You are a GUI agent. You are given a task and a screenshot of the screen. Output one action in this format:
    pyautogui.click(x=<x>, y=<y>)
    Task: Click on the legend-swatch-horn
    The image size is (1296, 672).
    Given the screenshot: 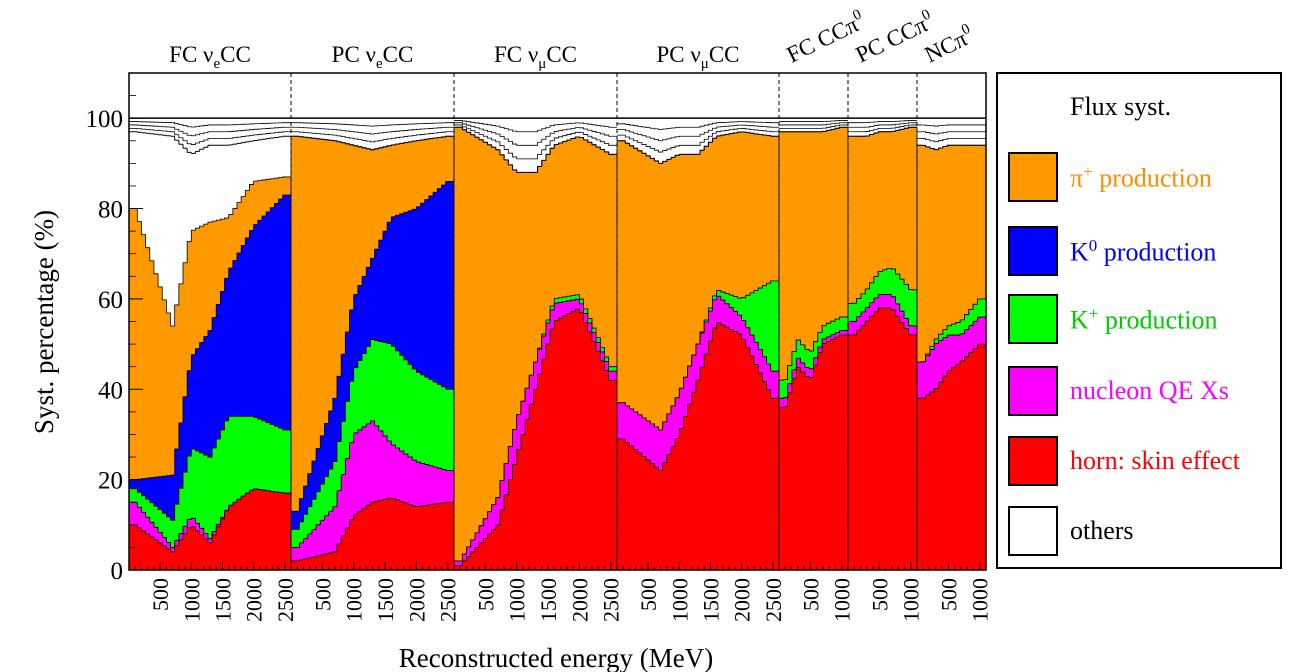 What is the action you would take?
    pyautogui.click(x=1033, y=461)
    